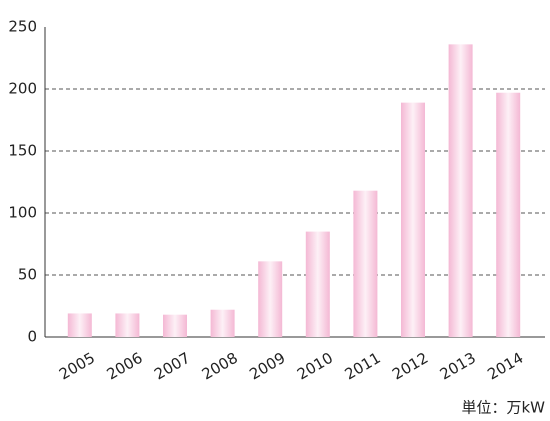  What do you see at coordinates (22, 27) in the screenshot?
I see `y-tick-label: 250` at bounding box center [22, 27].